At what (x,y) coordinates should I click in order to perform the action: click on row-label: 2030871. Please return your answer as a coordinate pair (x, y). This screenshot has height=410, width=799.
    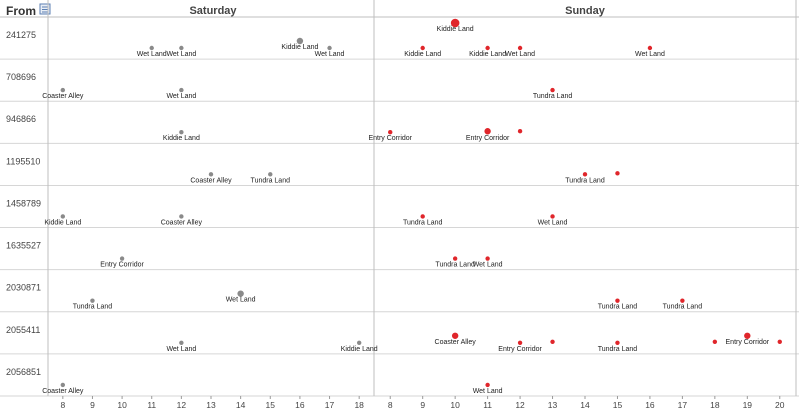
    Looking at the image, I should click on (23, 288).